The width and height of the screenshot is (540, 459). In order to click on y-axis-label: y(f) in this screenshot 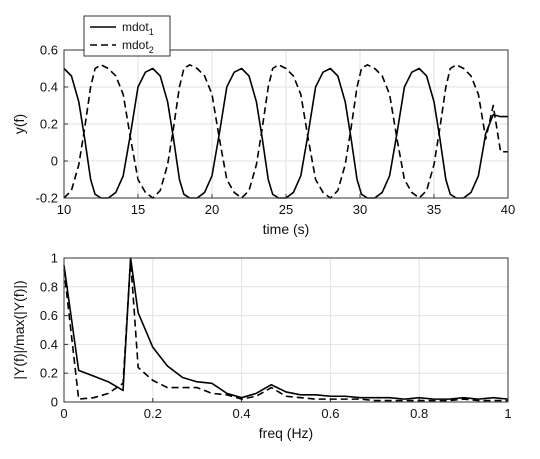, I will do `click(19, 124)`.